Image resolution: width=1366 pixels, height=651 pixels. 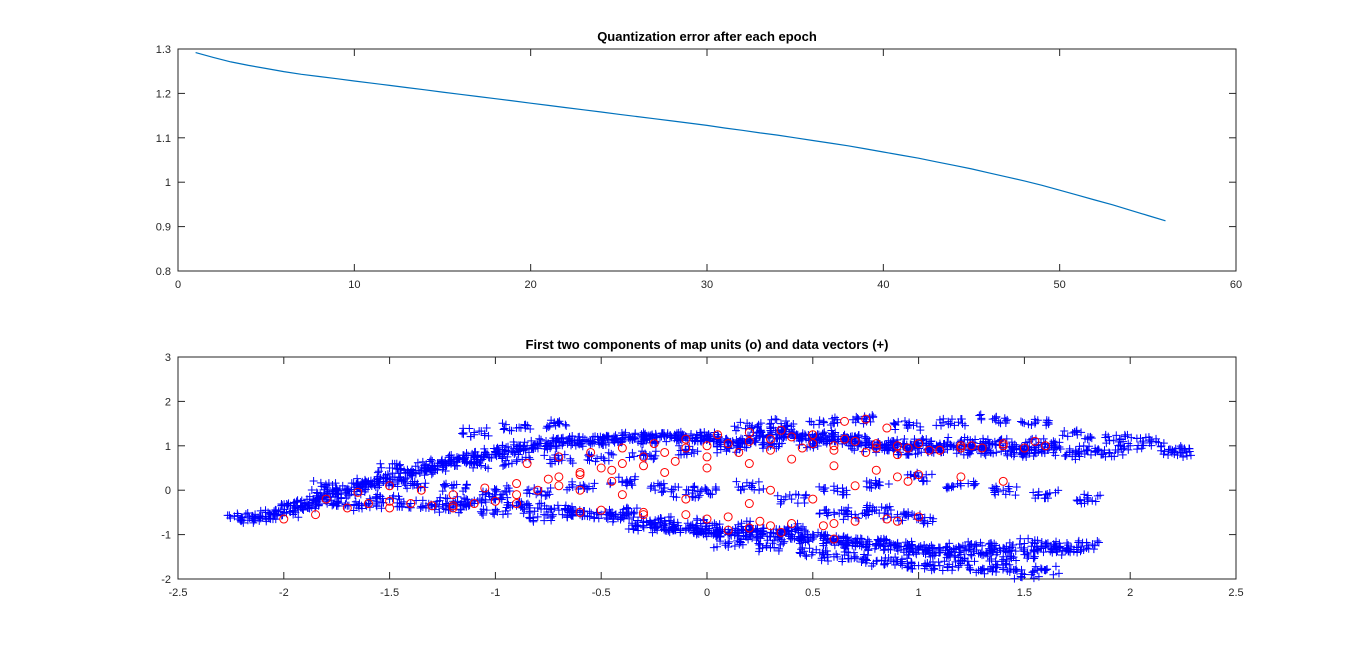 What do you see at coordinates (919, 593) in the screenshot?
I see `x-tick-label: 1` at bounding box center [919, 593].